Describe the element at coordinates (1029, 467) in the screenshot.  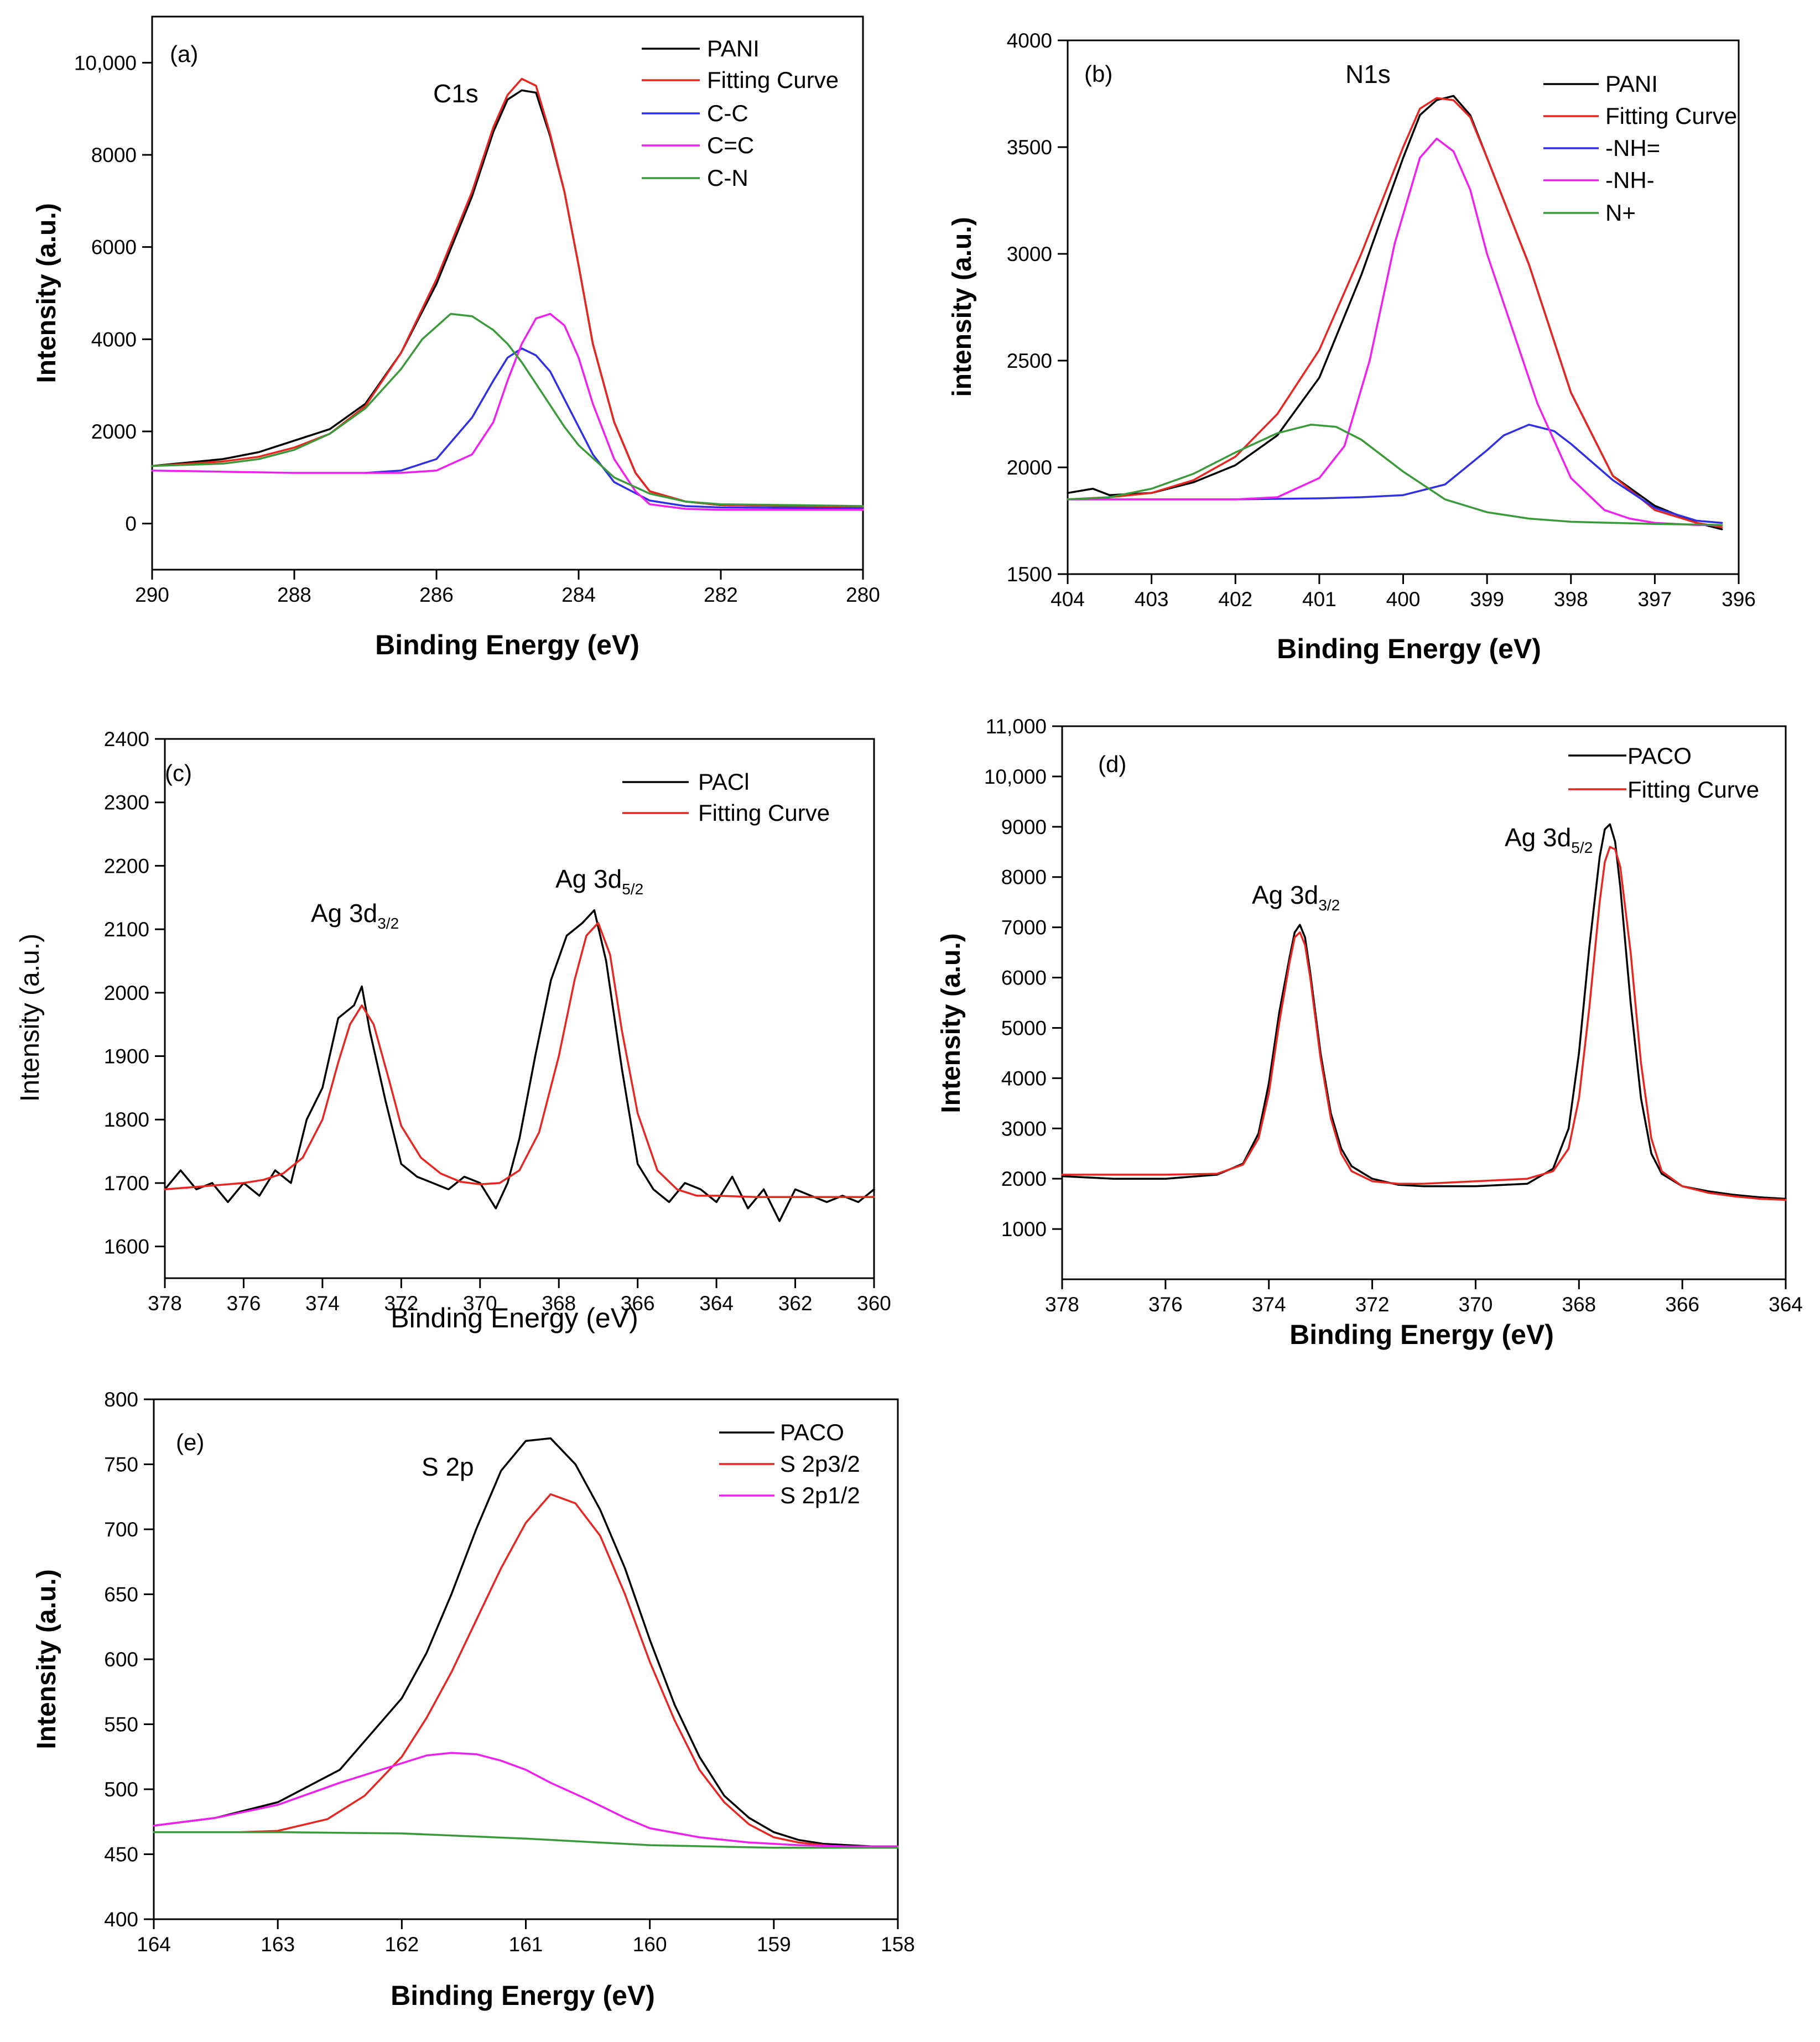
I see `y-tick-label-b-1: 2000` at that location.